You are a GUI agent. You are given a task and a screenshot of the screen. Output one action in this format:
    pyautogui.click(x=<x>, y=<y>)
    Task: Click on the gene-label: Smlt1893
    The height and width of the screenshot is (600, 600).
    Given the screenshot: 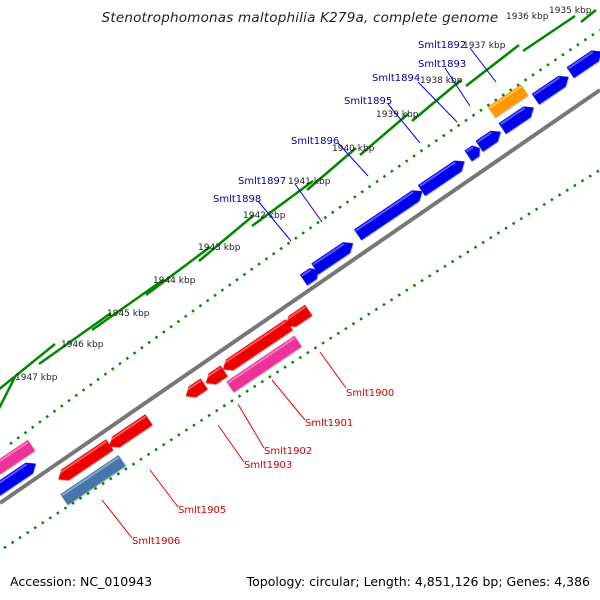 What is the action you would take?
    pyautogui.click(x=442, y=64)
    